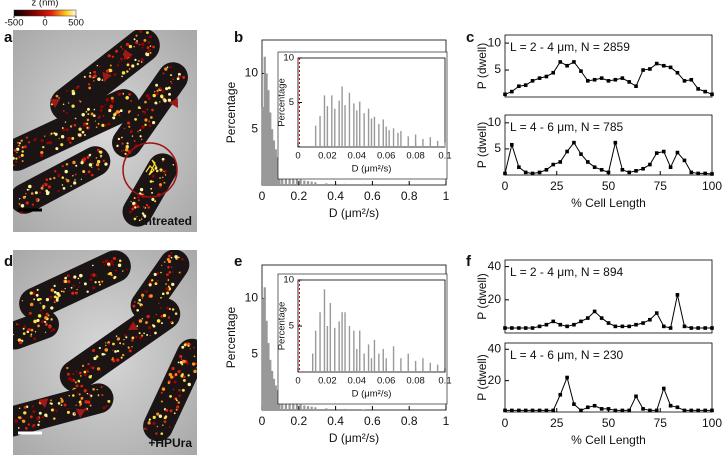 This screenshot has width=726, height=467. I want to click on panel-label: f, so click(469, 261).